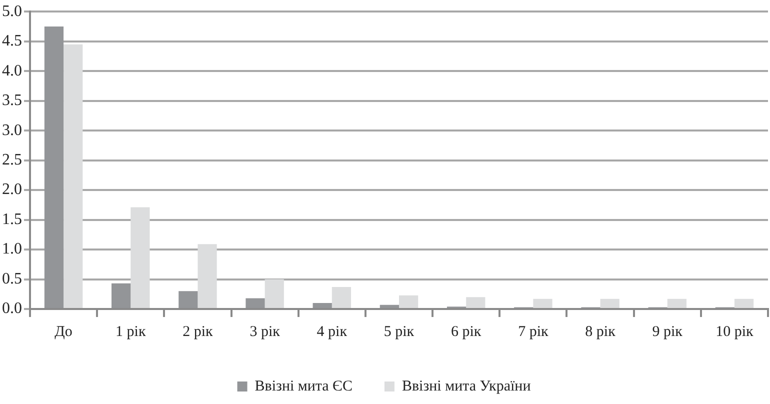 This screenshot has width=770, height=404. Describe the element at coordinates (12, 279) in the screenshot. I see `y-tick-label: 0.5` at that location.